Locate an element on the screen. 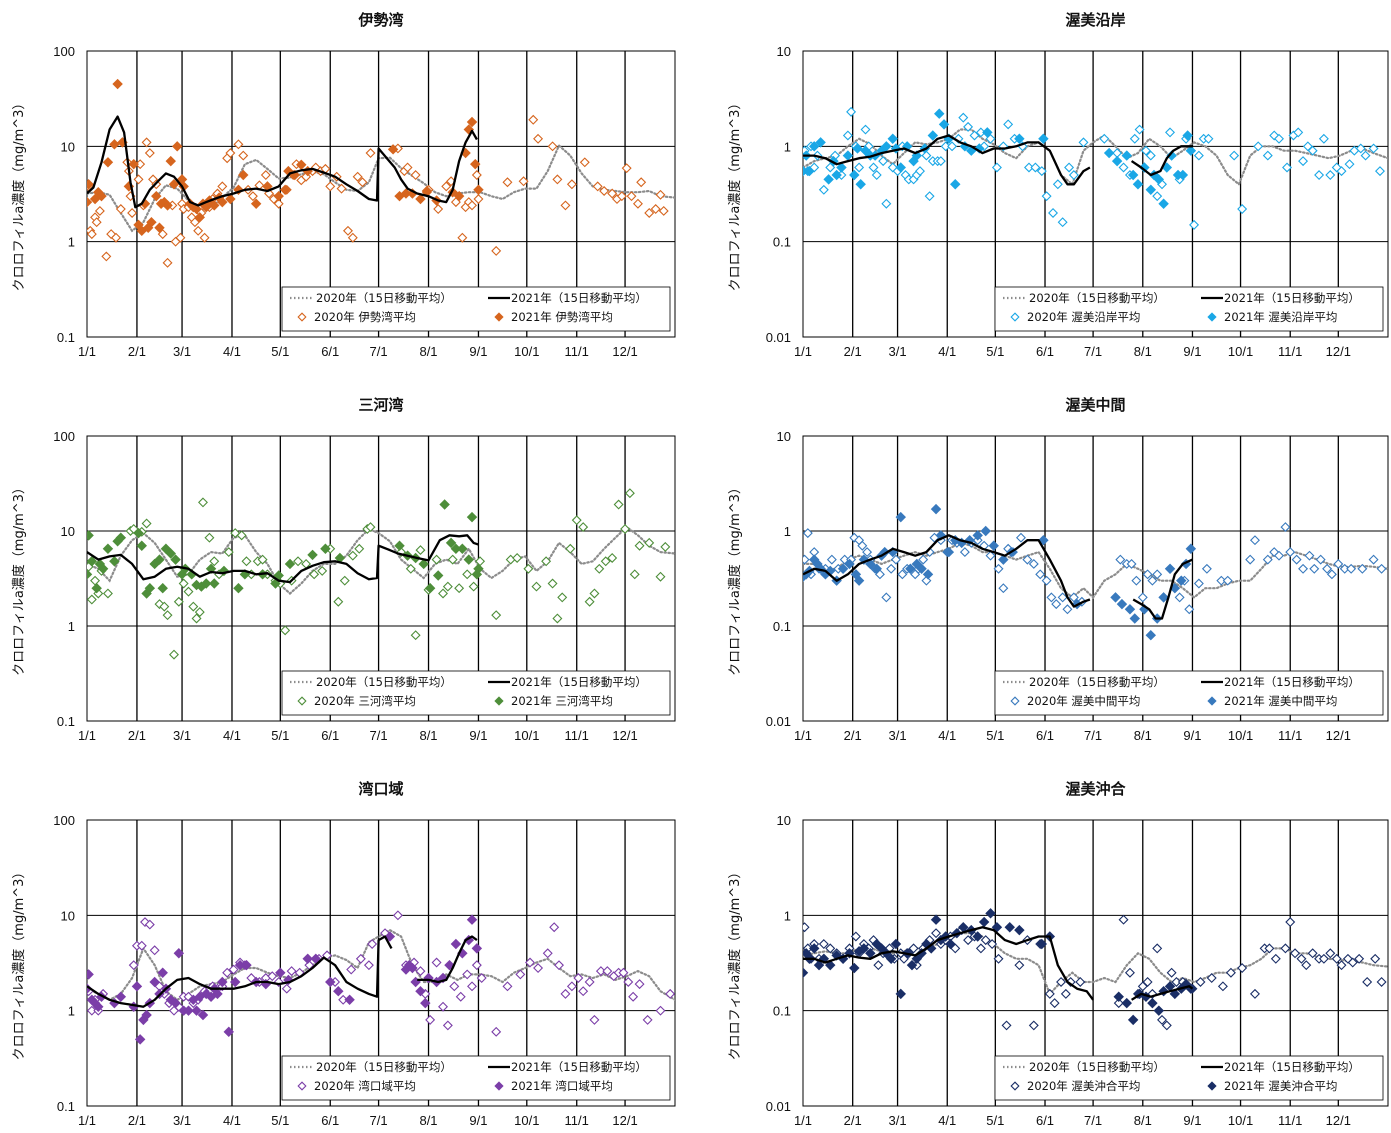 The height and width of the screenshot is (1133, 1391). legend-label-ma-2020: 2020年（15日移動平均） is located at coordinates (384, 682).